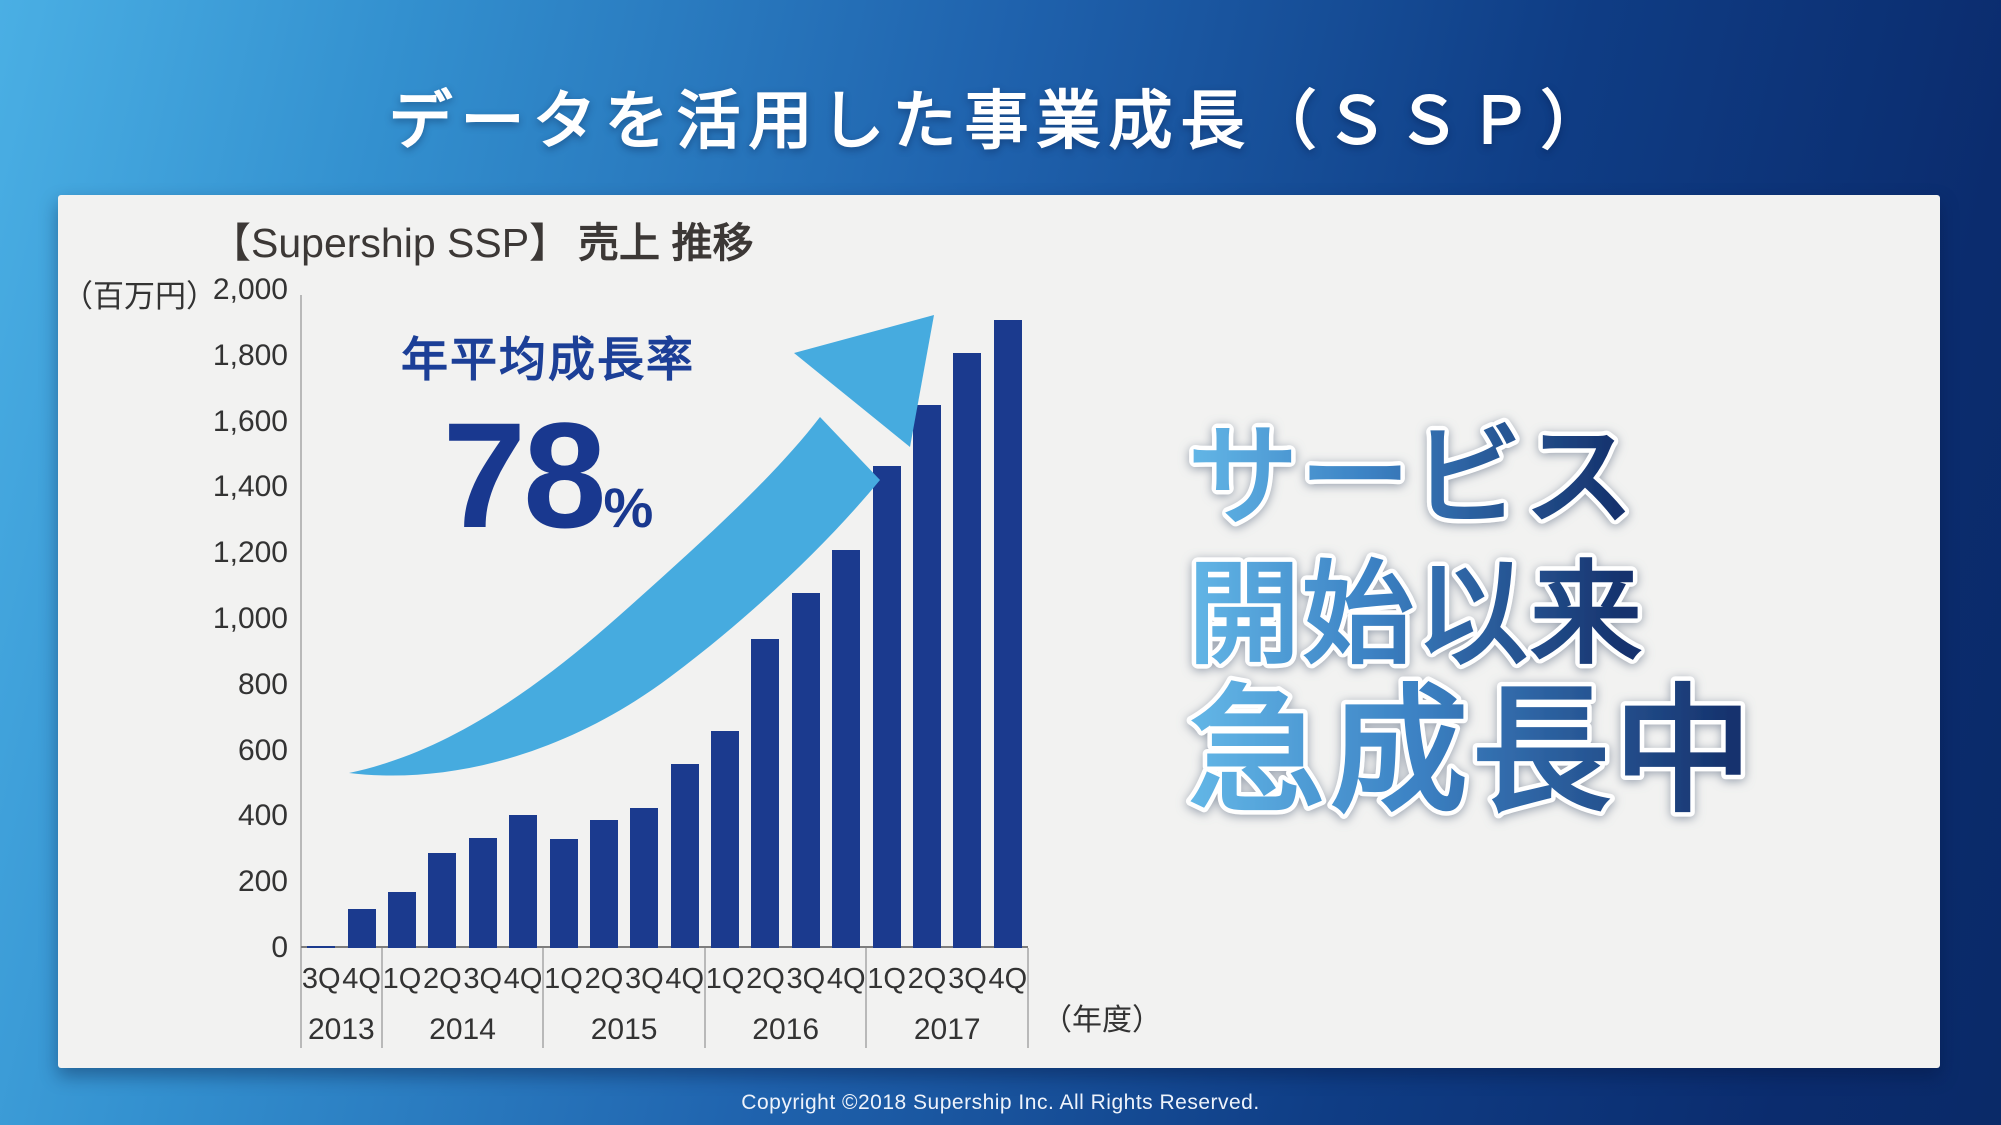  What do you see at coordinates (250, 487) in the screenshot?
I see `y-axis-tick-label: 1,400` at bounding box center [250, 487].